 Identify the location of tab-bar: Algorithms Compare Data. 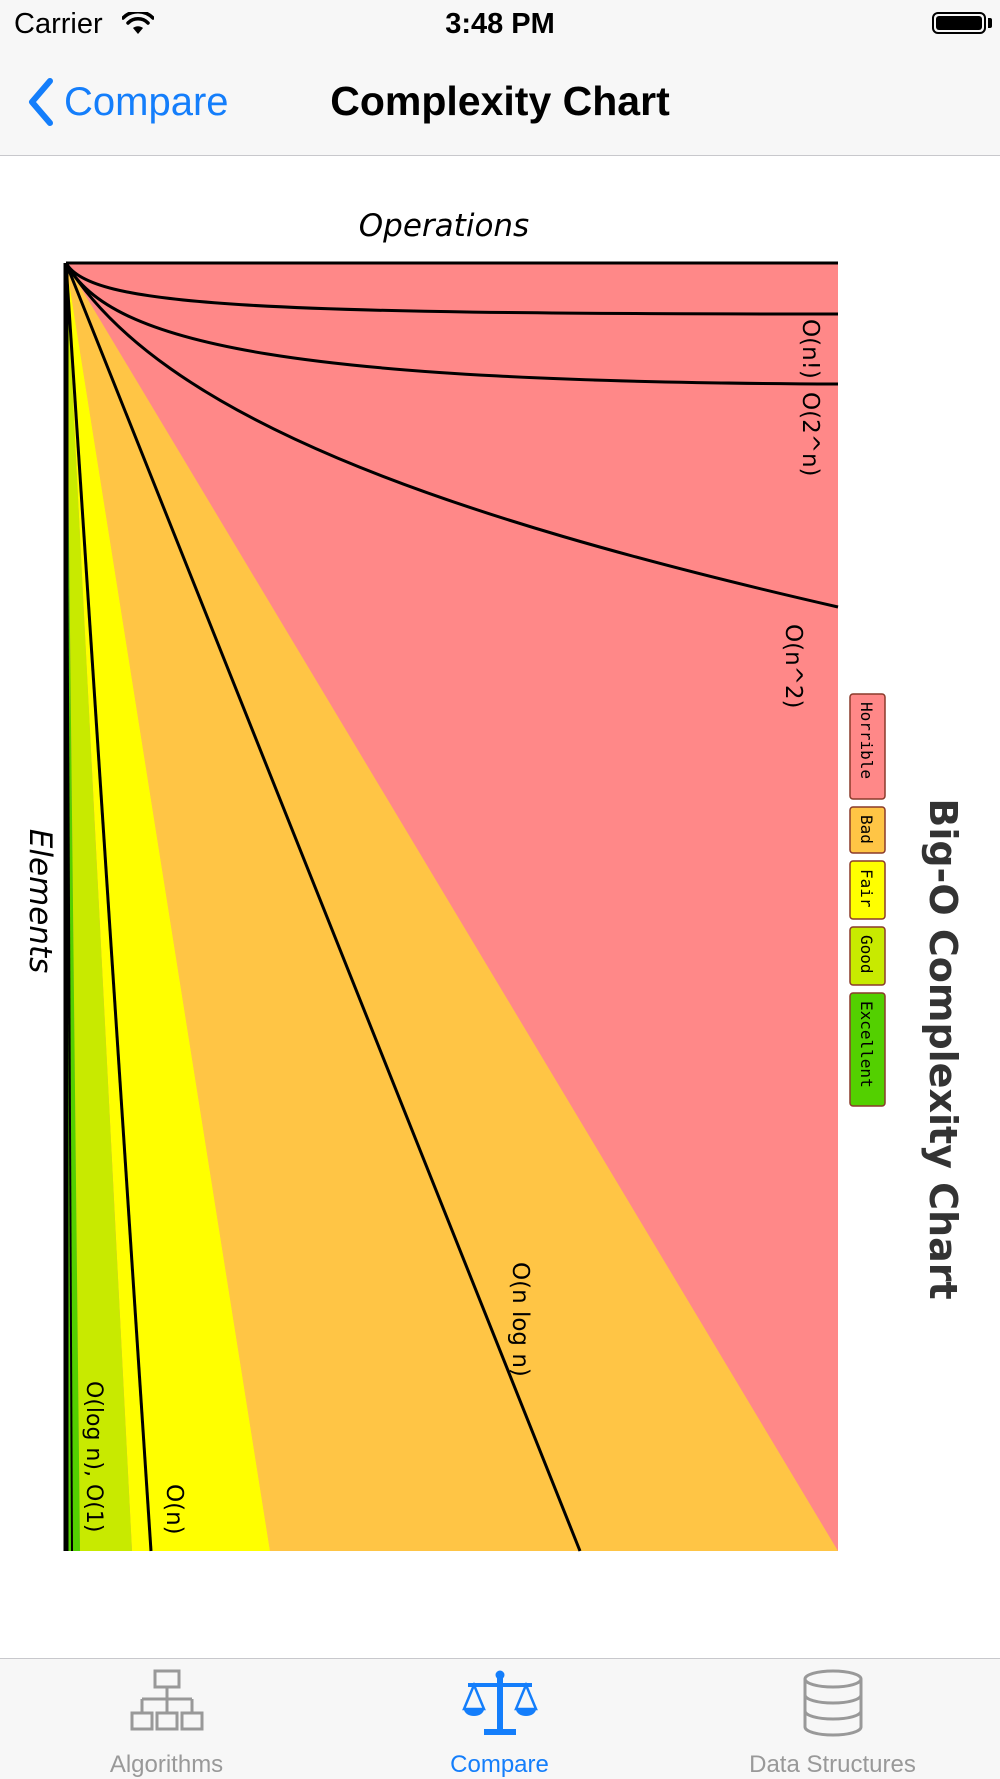
(500, 1718).